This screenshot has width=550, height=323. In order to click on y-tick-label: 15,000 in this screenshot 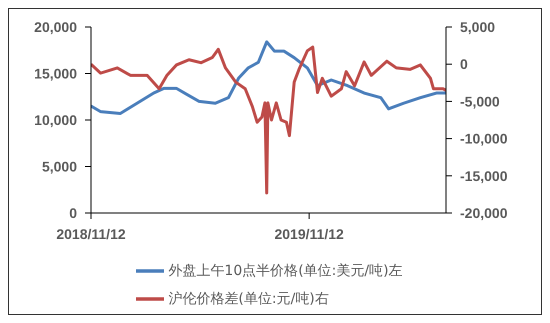, I will do `click(56, 73)`.